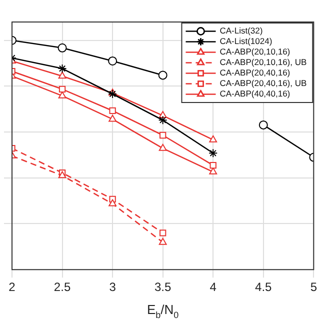  What do you see at coordinates (263, 287) in the screenshot?
I see `x-tick-label: 4.5` at bounding box center [263, 287].